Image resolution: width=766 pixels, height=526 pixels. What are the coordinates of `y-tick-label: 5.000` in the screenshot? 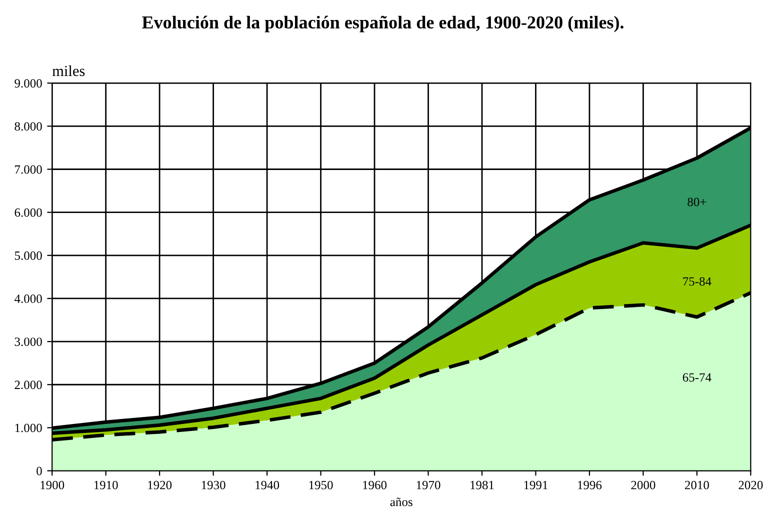 It's located at (28, 255).